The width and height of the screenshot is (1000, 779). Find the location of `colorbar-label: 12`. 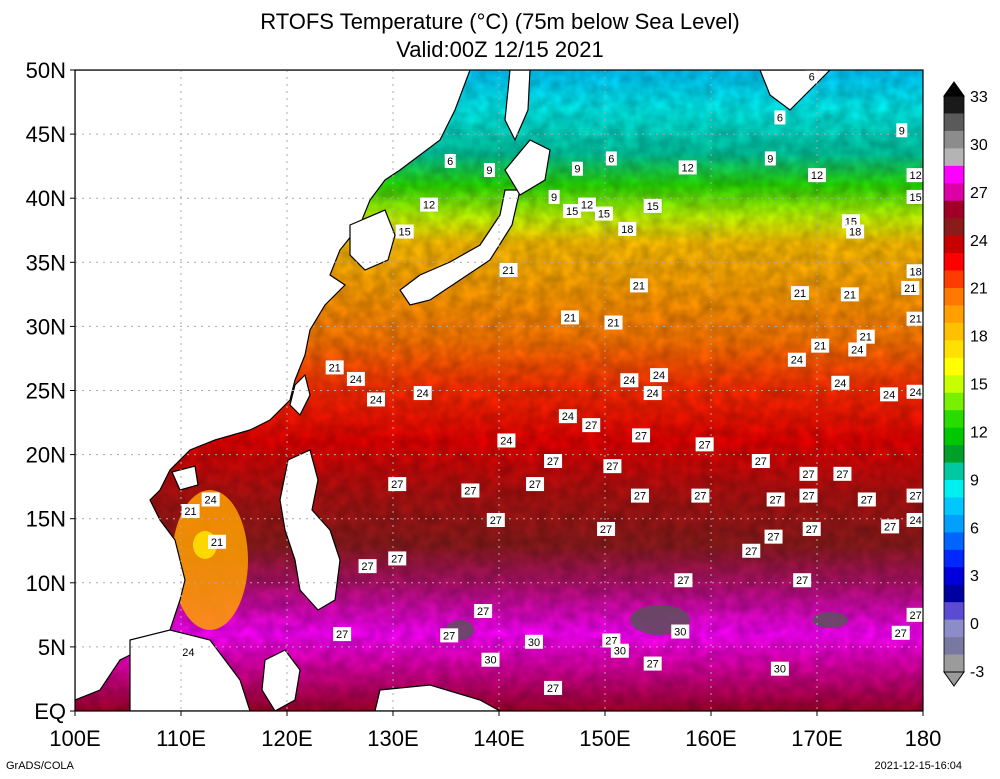

colorbar-label: 12 is located at coordinates (979, 432).